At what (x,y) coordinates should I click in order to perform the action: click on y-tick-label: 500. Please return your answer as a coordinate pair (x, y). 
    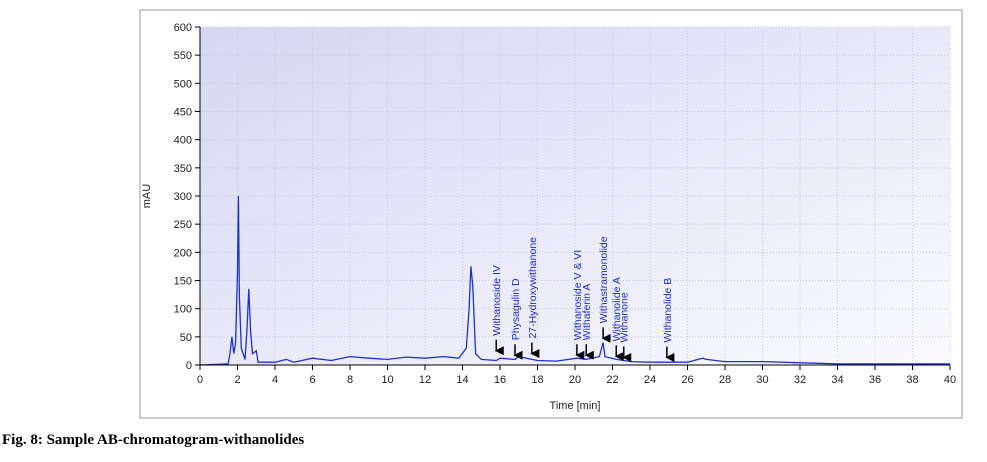
    Looking at the image, I should click on (183, 84).